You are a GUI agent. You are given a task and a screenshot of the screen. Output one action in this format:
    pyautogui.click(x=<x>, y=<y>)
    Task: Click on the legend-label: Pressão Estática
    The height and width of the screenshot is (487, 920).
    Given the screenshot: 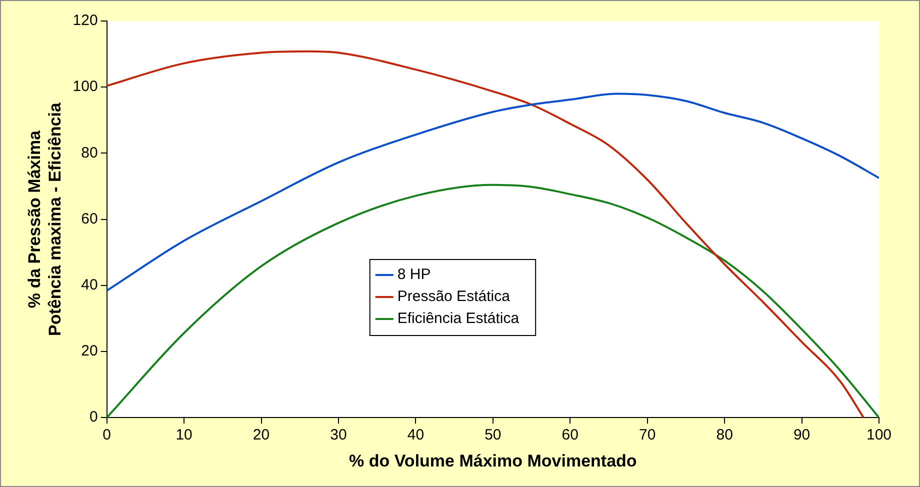 What is the action you would take?
    pyautogui.click(x=454, y=297)
    